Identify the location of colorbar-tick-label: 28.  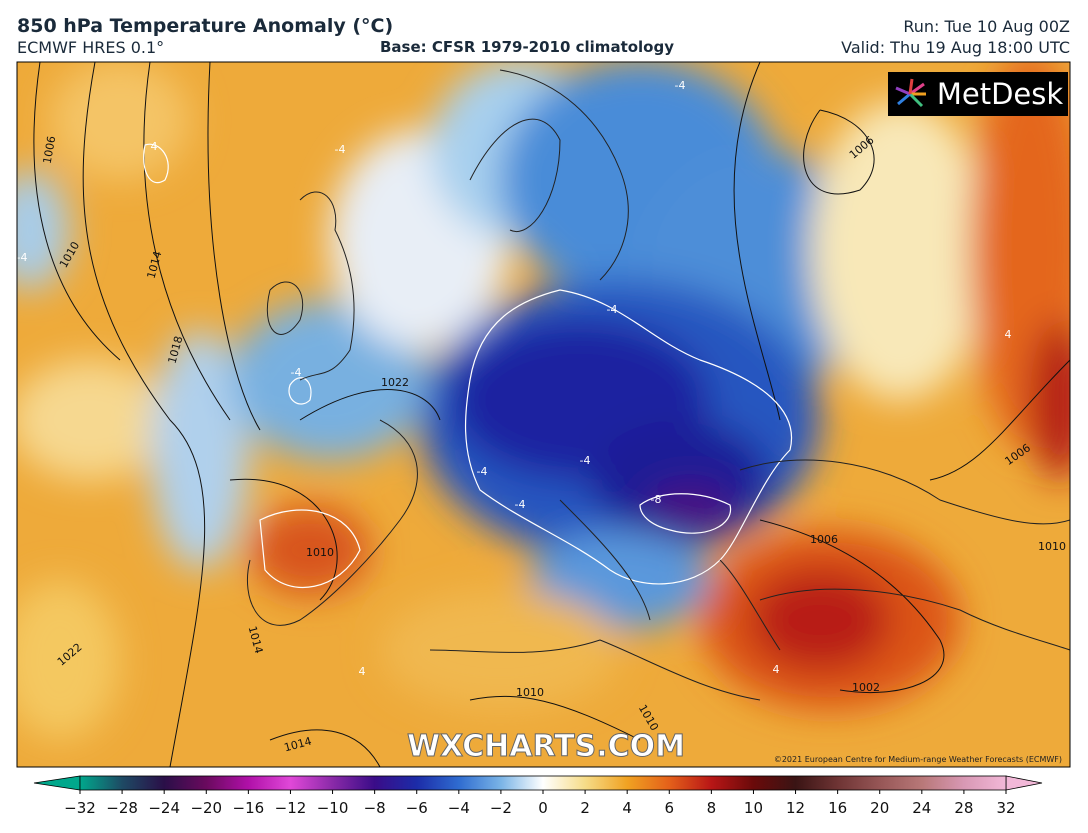
(963, 808).